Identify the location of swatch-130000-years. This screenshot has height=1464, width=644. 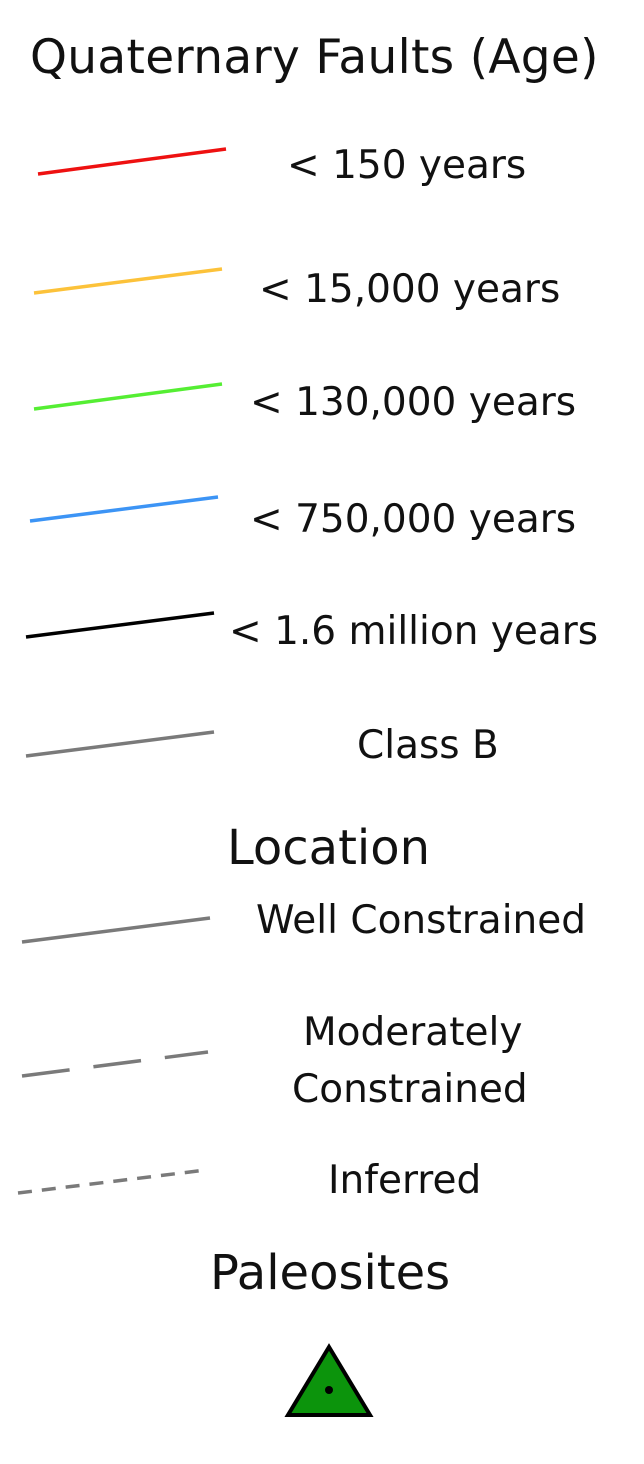
(128, 396).